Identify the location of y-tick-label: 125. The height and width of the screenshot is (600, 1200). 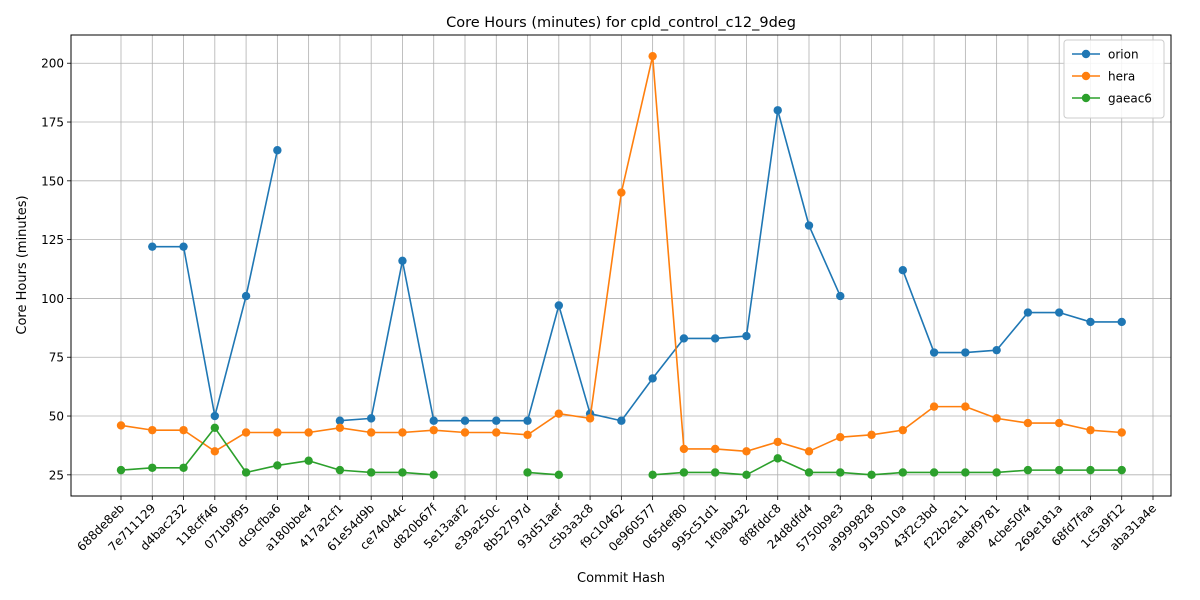
(52, 240).